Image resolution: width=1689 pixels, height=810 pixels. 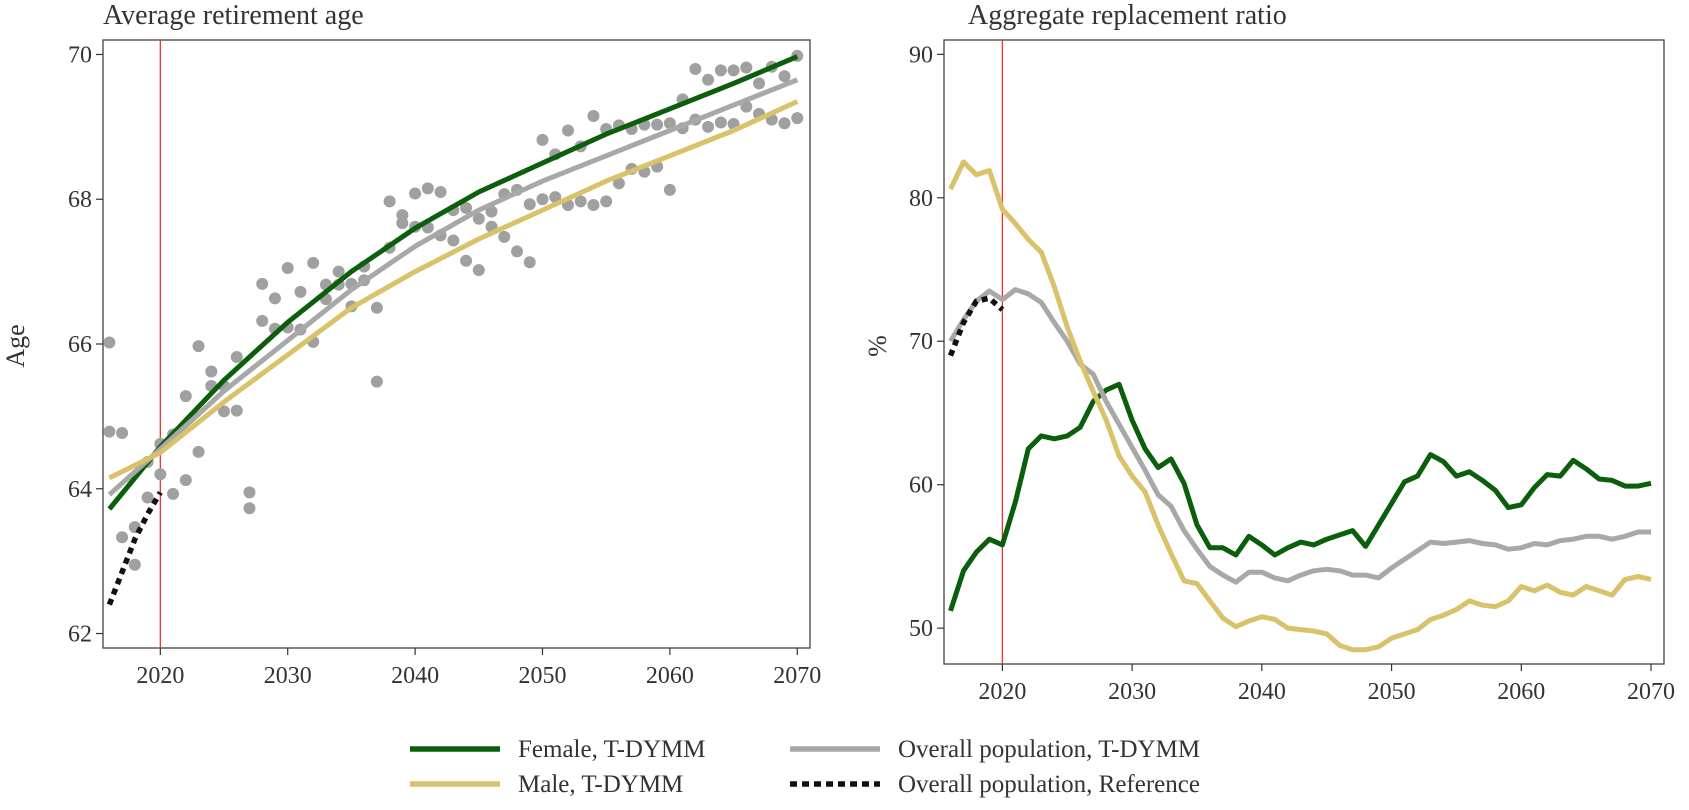 What do you see at coordinates (921, 55) in the screenshot?
I see `y-tick-label: 90` at bounding box center [921, 55].